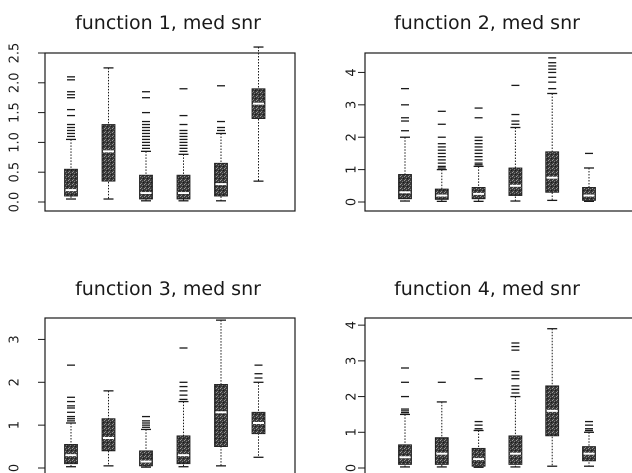  I want to click on y-tick-label: 0.0, so click(15, 202).